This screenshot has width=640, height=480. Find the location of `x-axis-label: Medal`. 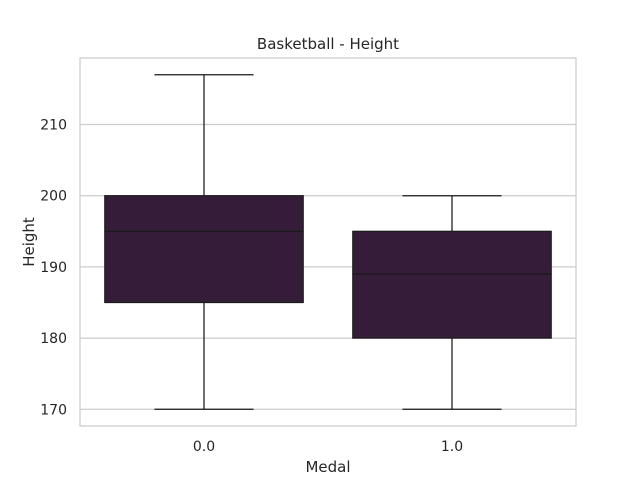

x-axis-label: Medal is located at coordinates (327, 467).